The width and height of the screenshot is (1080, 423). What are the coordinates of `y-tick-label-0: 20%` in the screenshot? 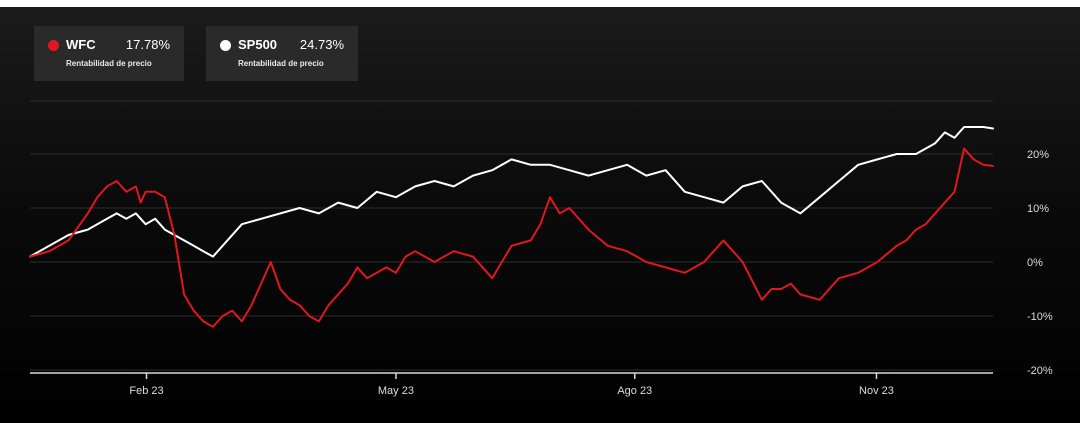 It's located at (1038, 155).